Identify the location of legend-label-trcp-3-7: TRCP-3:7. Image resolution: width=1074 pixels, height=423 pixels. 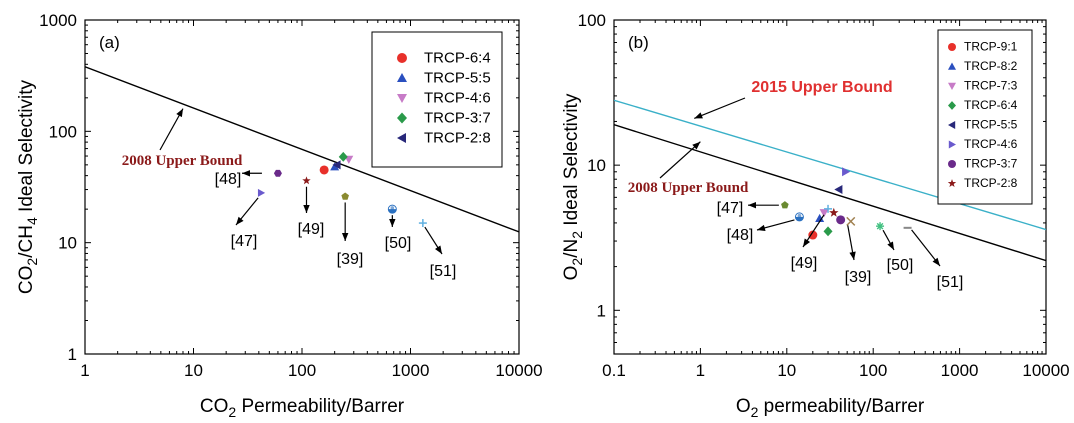
(991, 164).